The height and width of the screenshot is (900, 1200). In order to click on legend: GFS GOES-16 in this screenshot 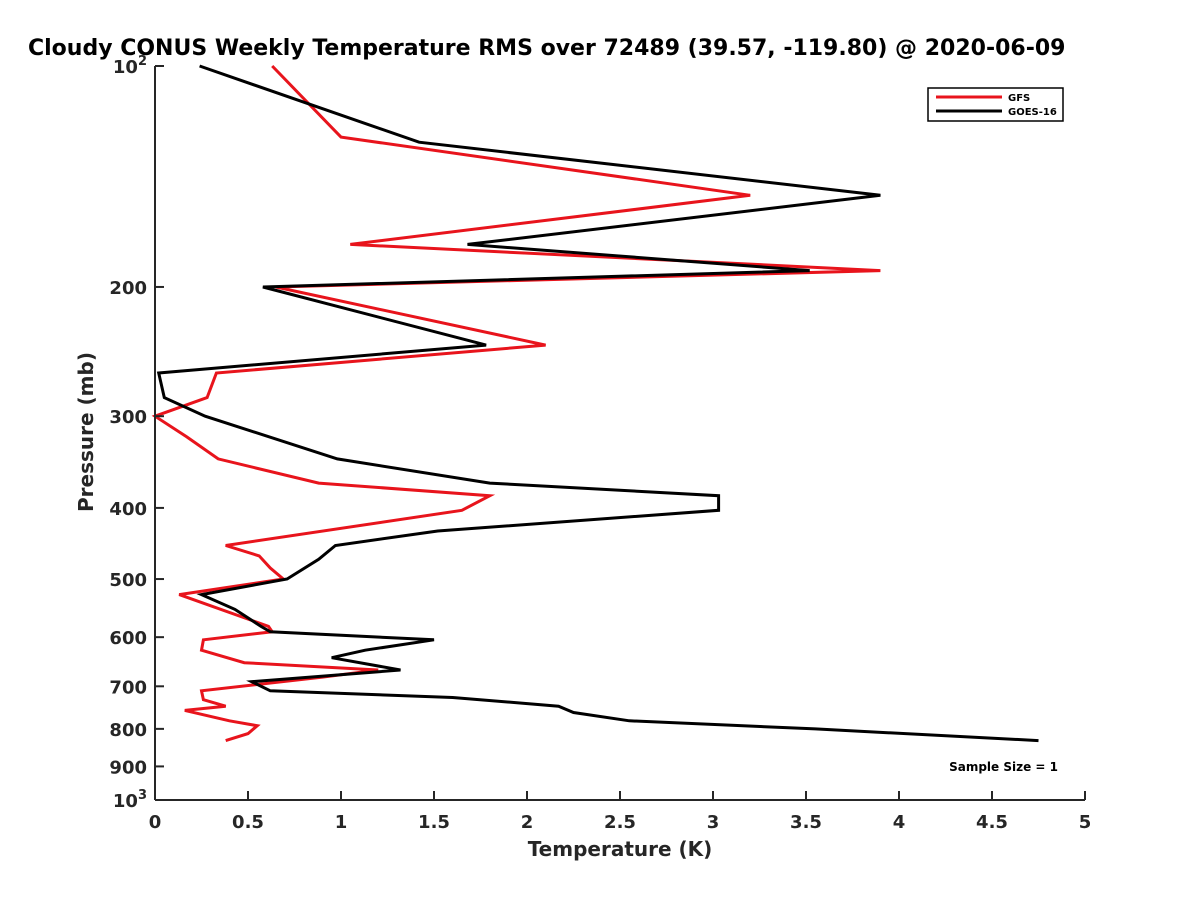, I will do `click(995, 104)`.